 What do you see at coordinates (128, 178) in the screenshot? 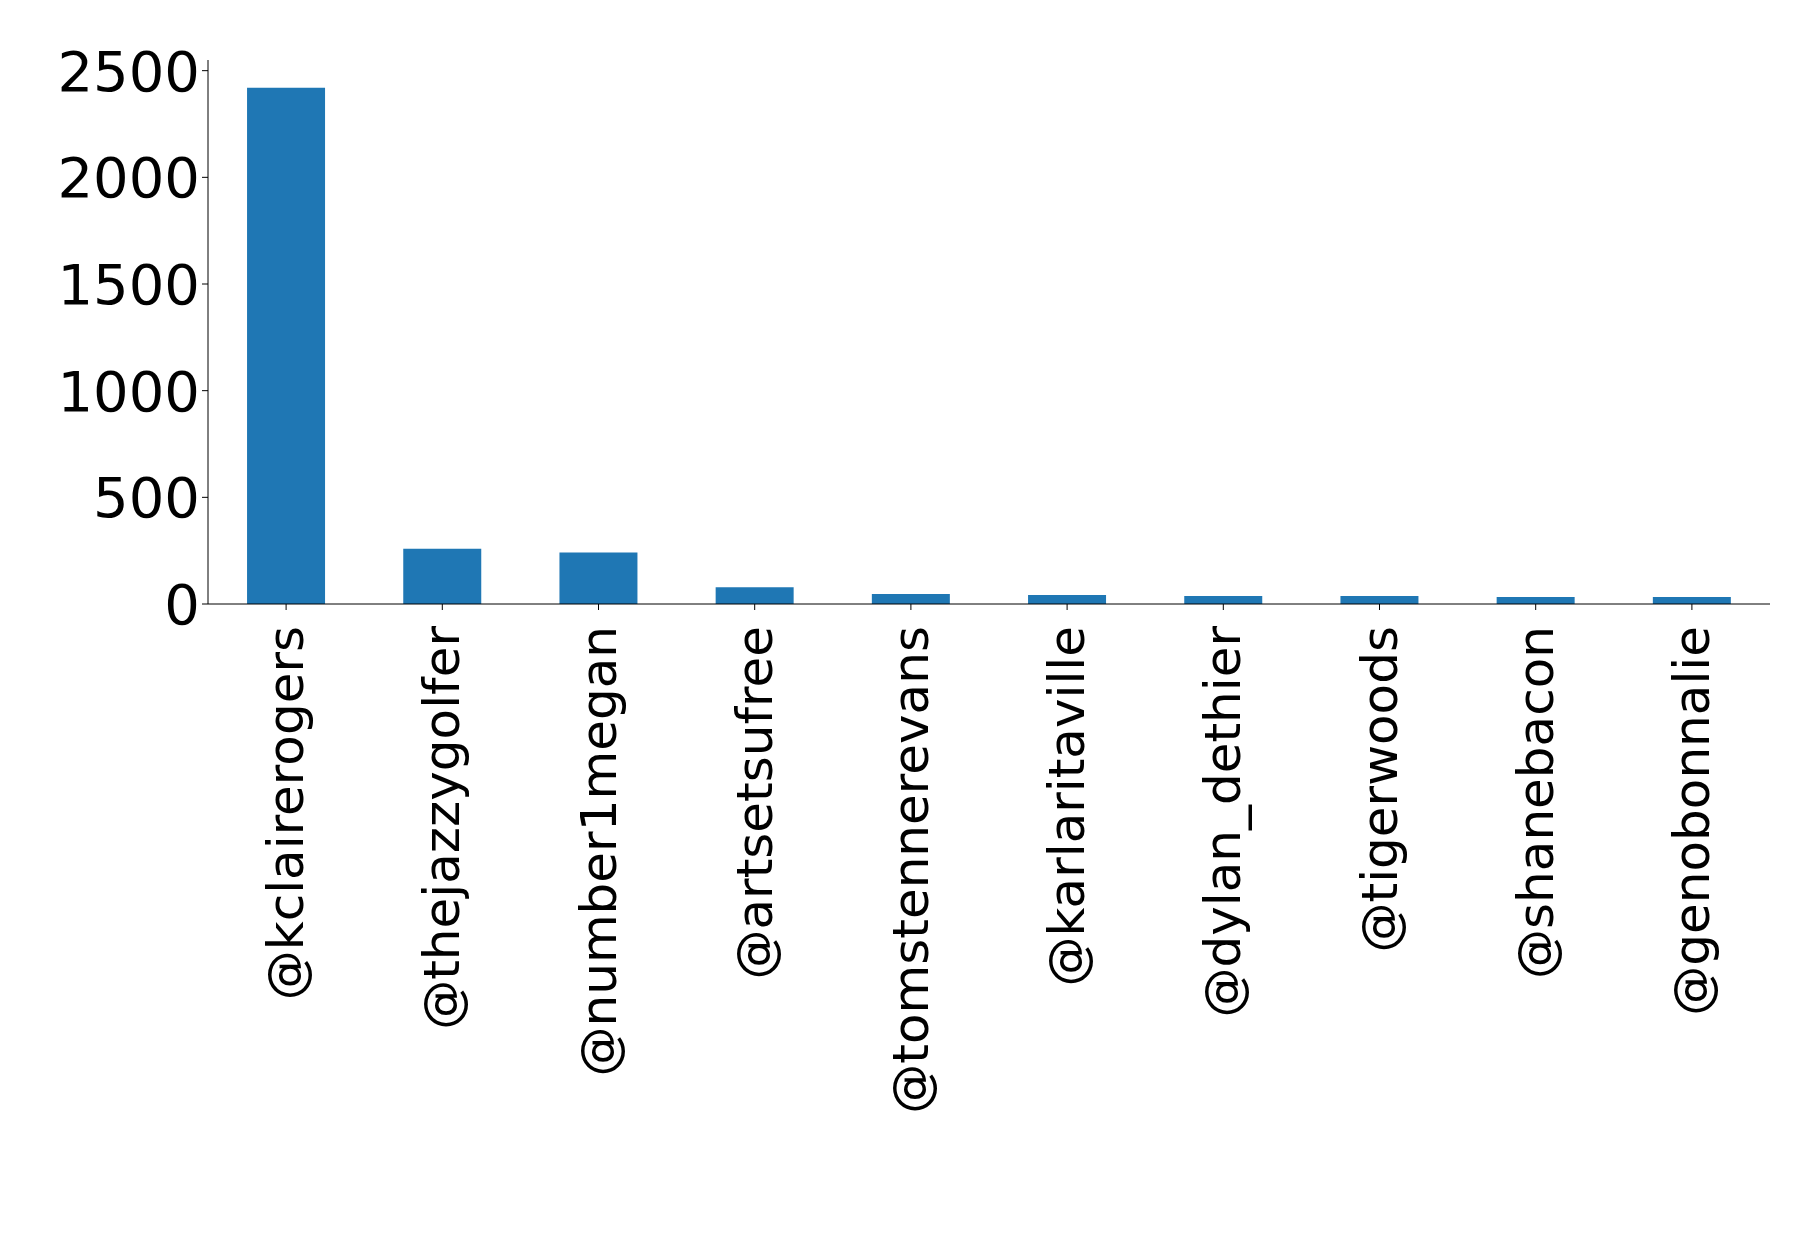
I see `y-tick-label: 2000` at bounding box center [128, 178].